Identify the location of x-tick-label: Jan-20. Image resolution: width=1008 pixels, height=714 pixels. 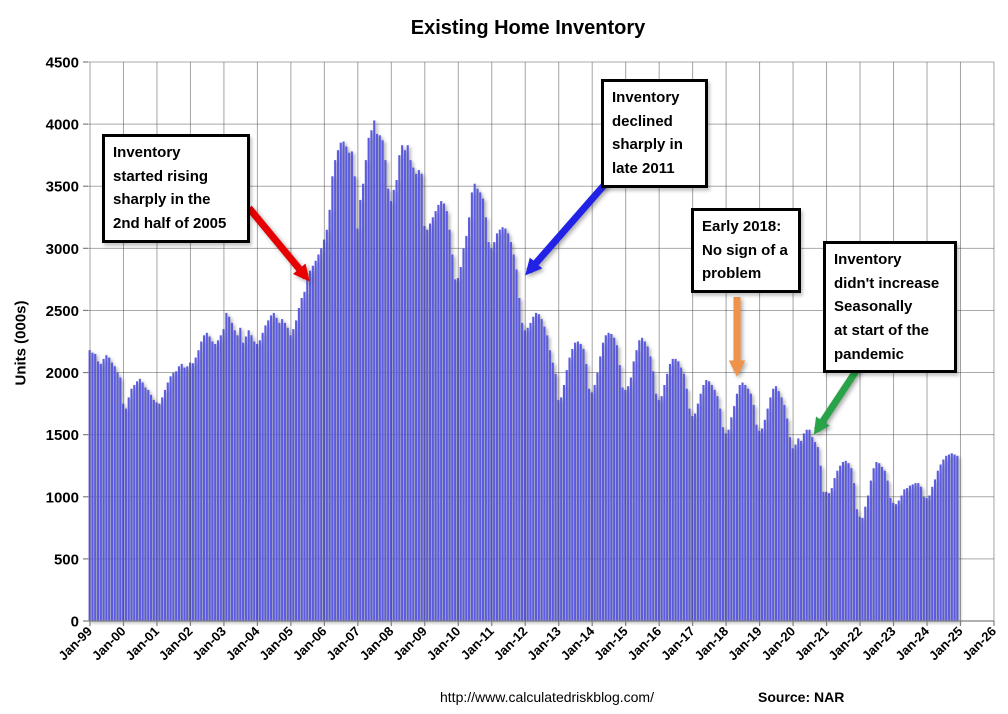
(778, 644).